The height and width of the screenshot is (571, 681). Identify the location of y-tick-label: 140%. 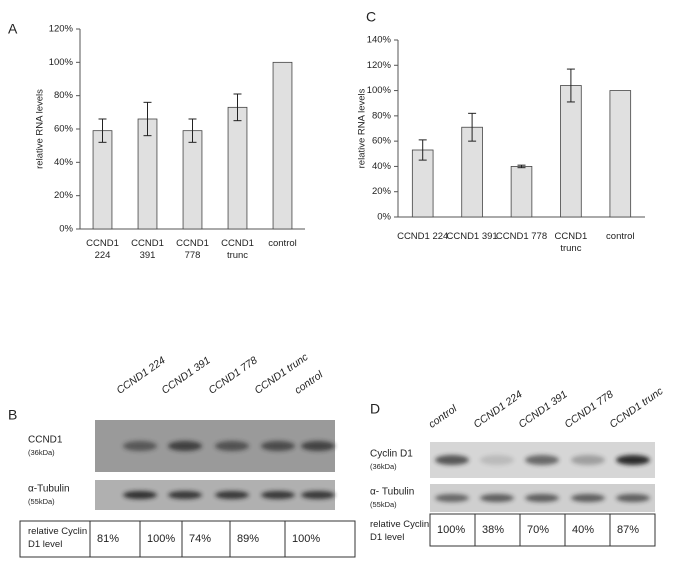
(379, 40).